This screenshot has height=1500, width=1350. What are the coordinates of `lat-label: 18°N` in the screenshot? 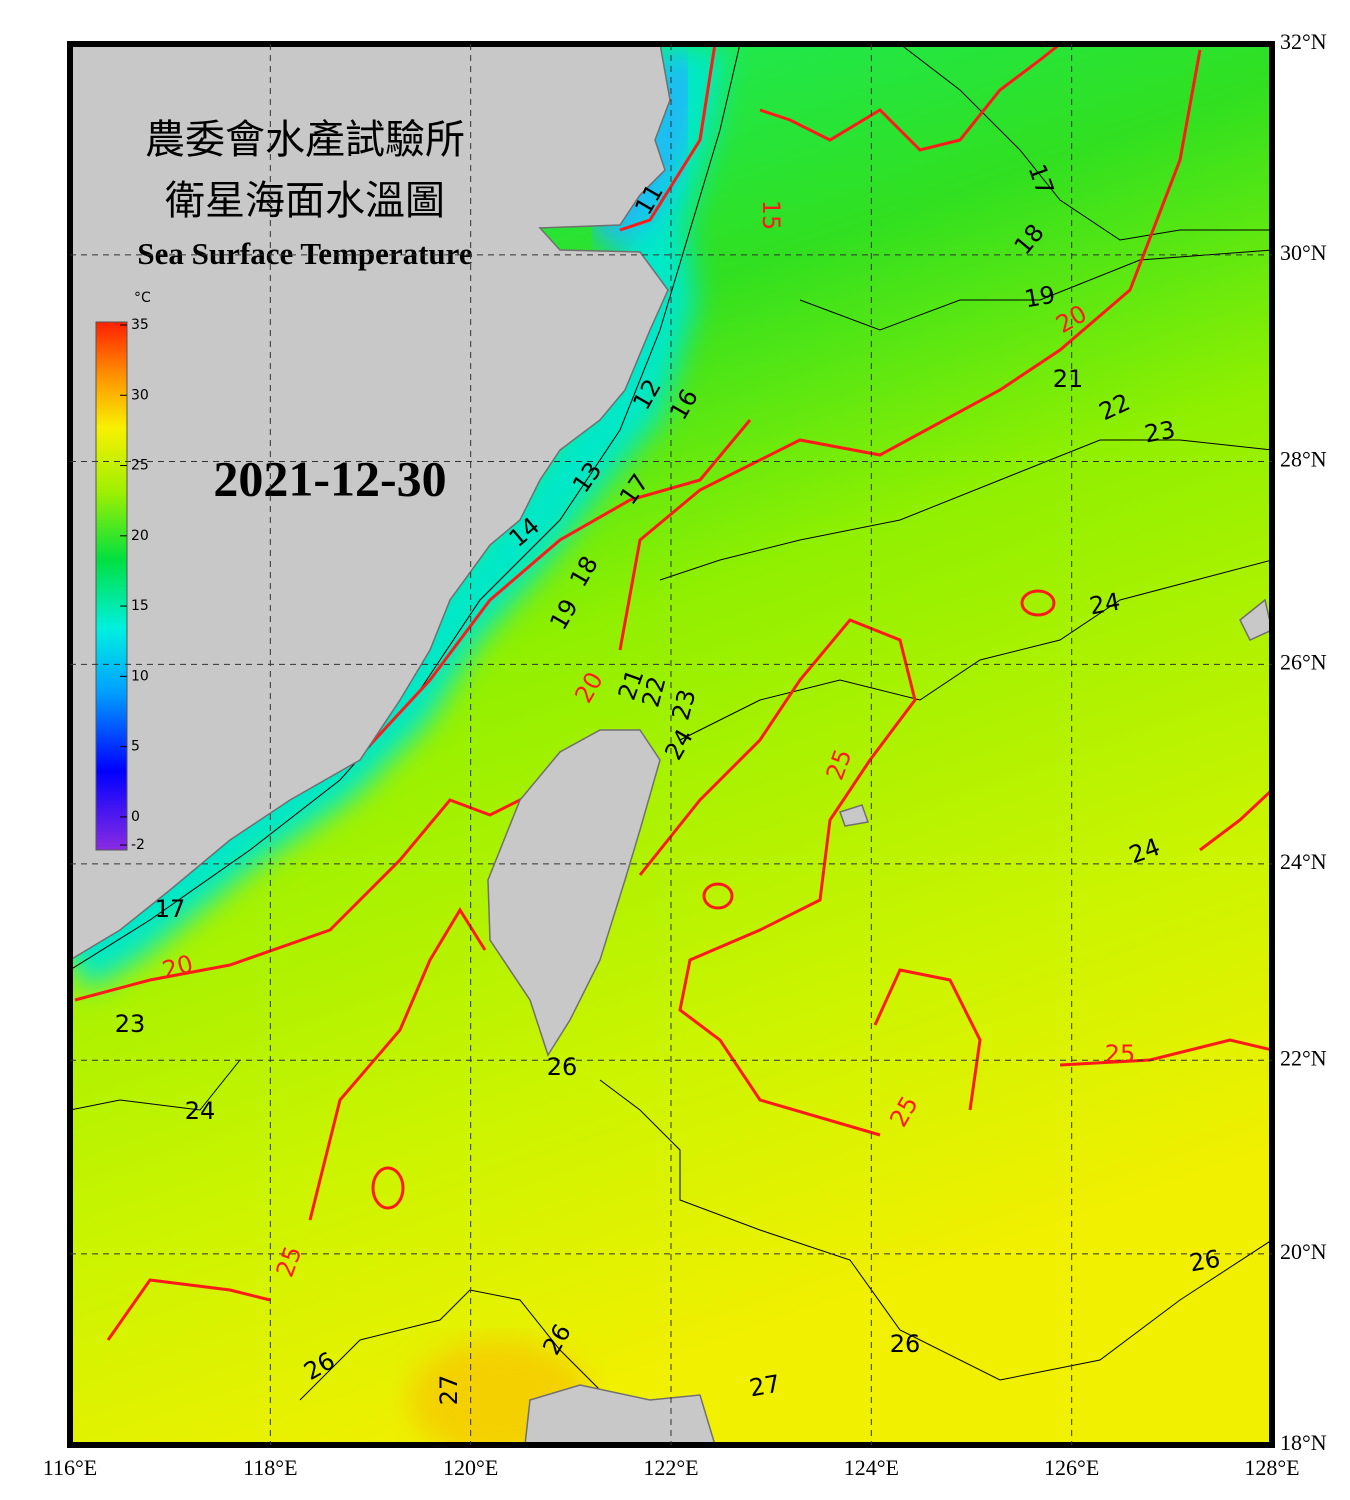 It's located at (1303, 1442).